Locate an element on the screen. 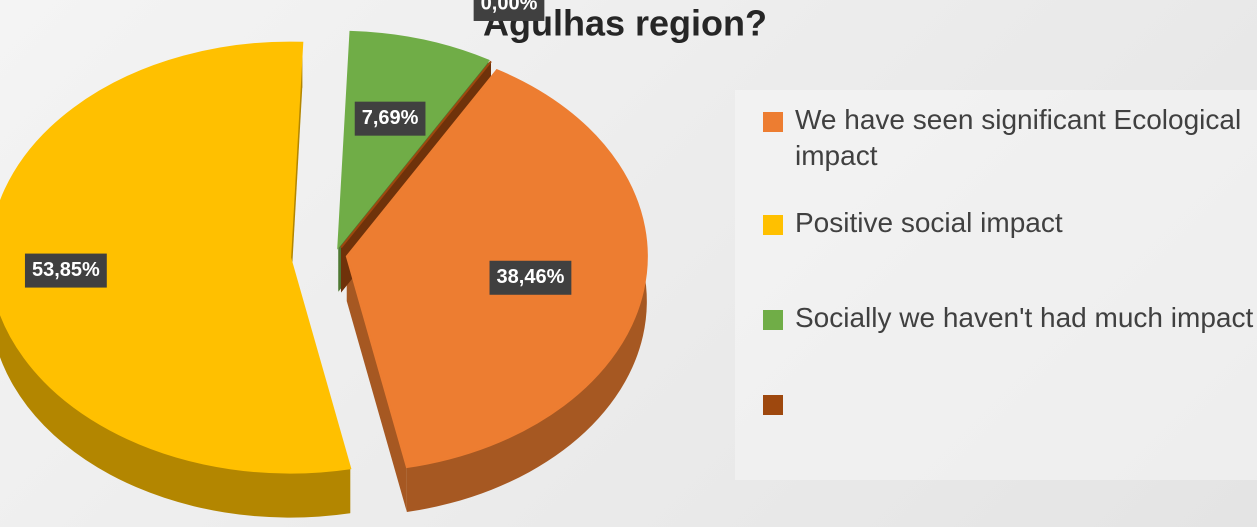  data-label-text: 7,69% is located at coordinates (390, 118).